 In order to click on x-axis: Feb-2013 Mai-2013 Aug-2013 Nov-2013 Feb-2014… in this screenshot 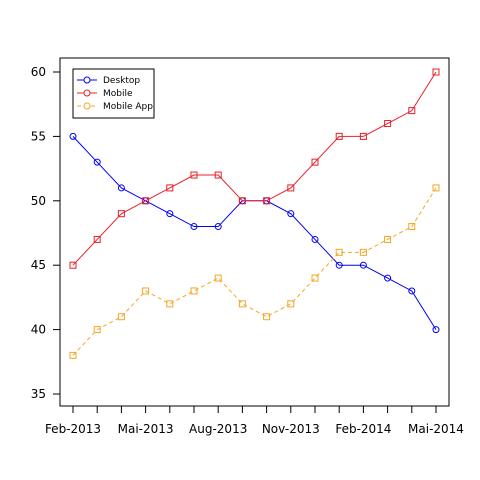, I will do `click(254, 421)`.